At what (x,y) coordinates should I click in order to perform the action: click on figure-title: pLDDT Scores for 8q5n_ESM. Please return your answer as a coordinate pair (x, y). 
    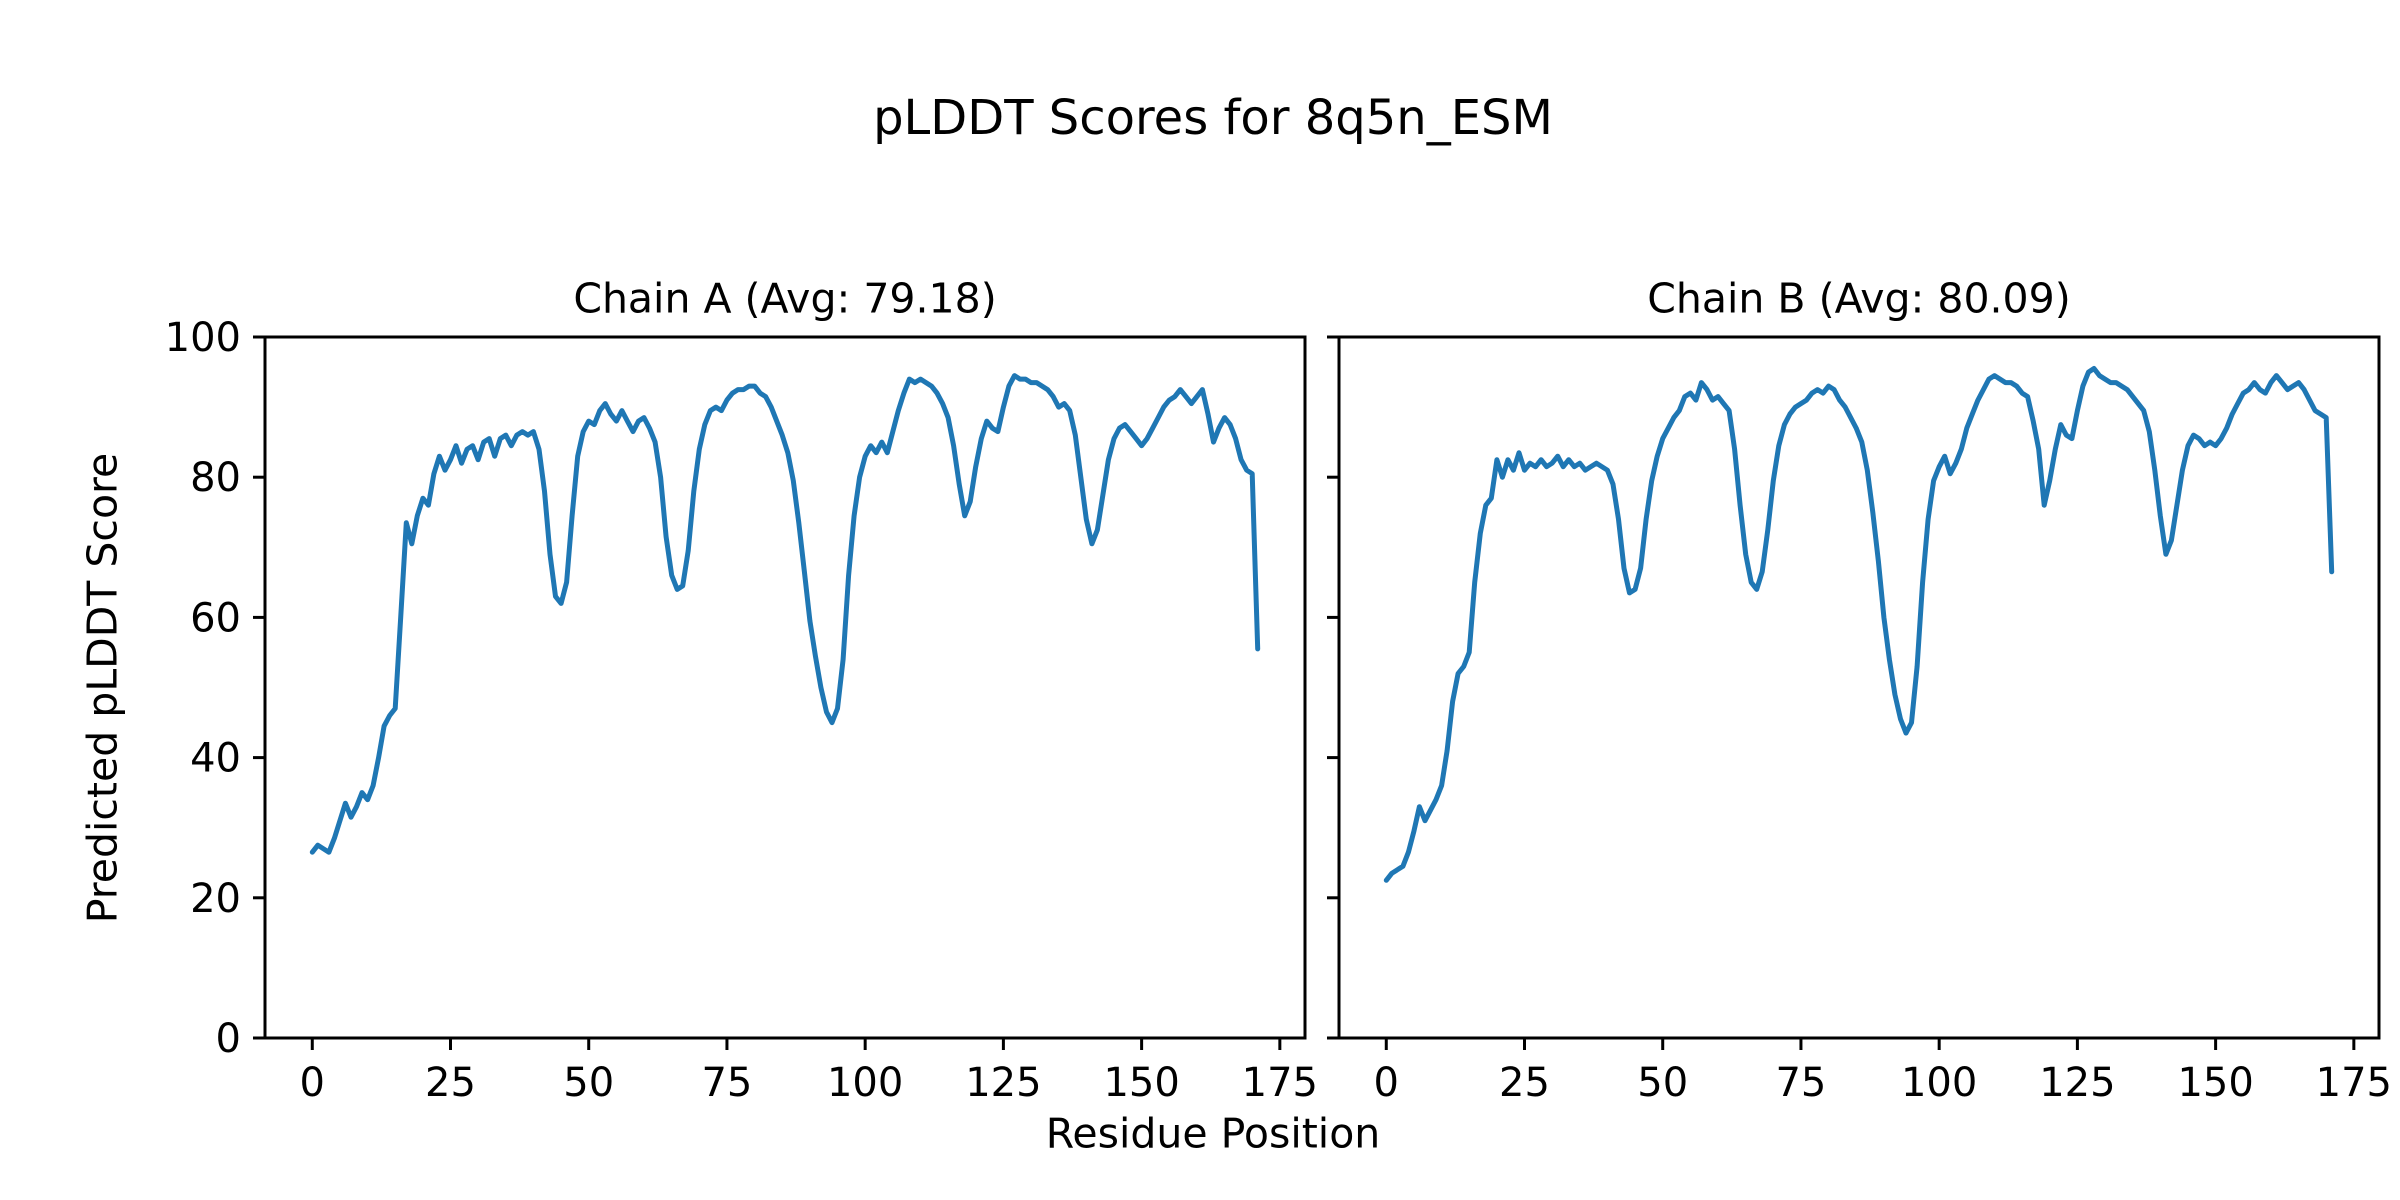
    Looking at the image, I should click on (1213, 118).